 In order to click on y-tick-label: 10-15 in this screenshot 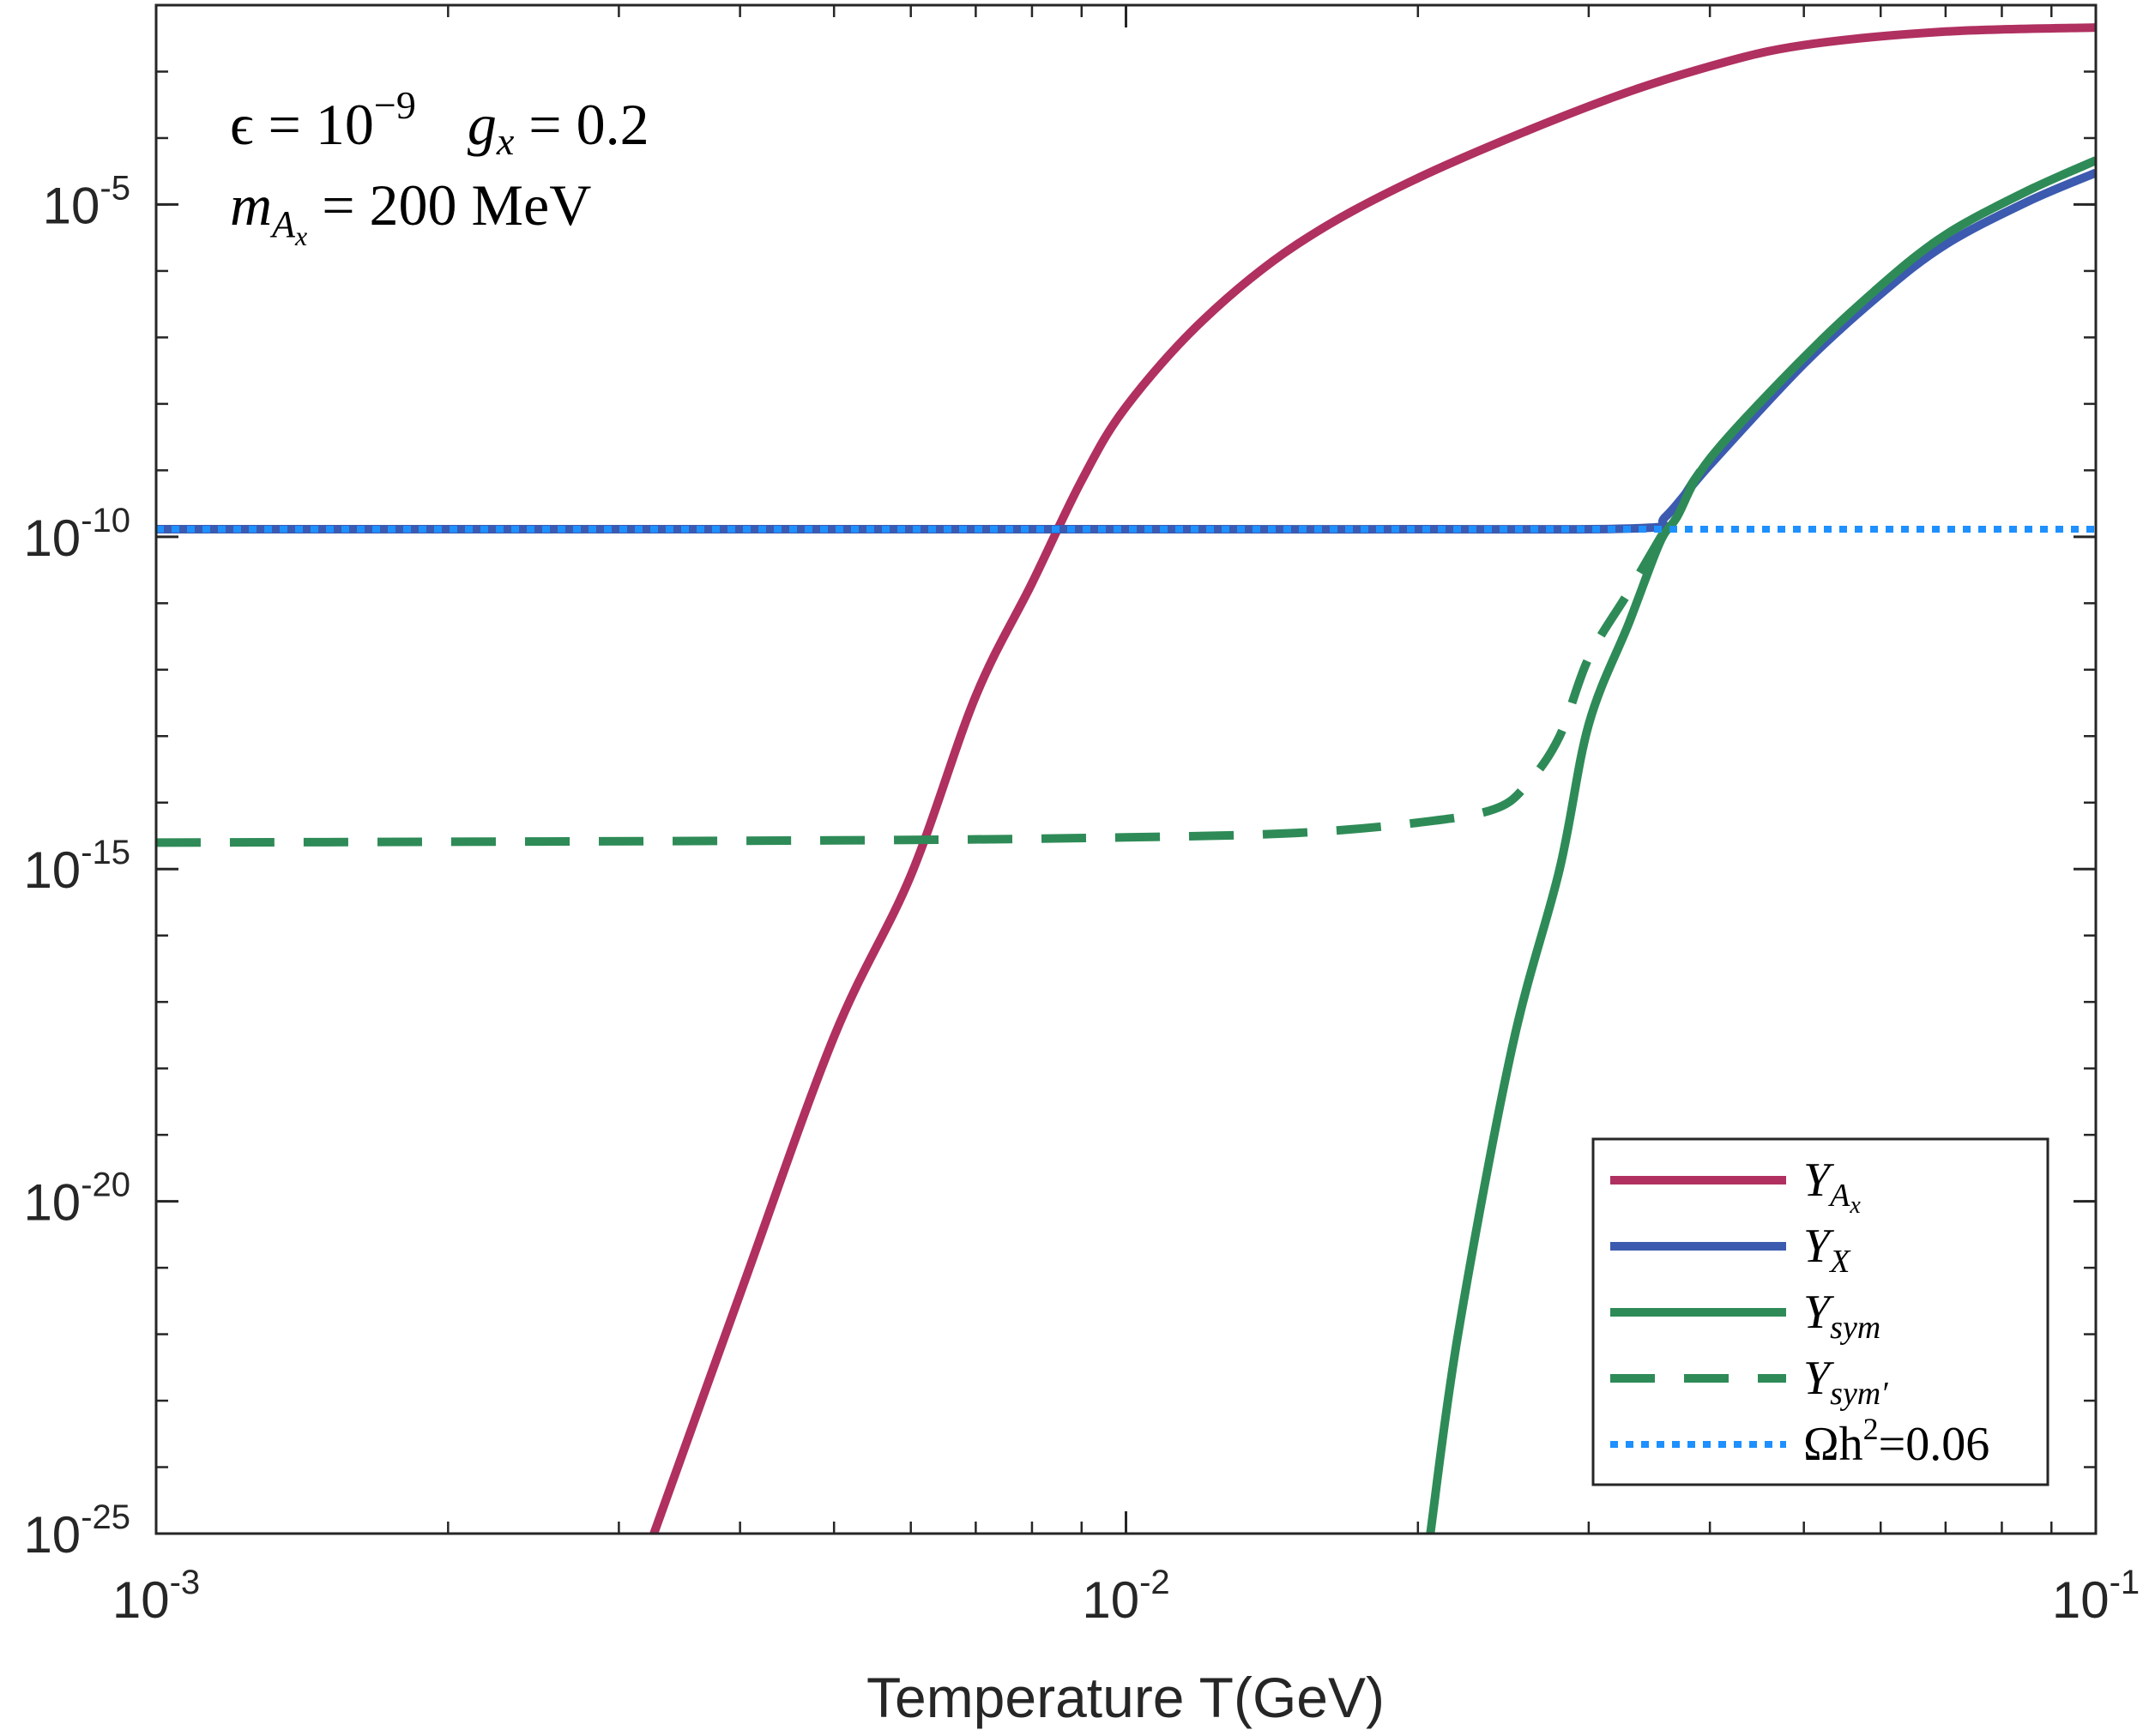, I will do `click(76, 866)`.